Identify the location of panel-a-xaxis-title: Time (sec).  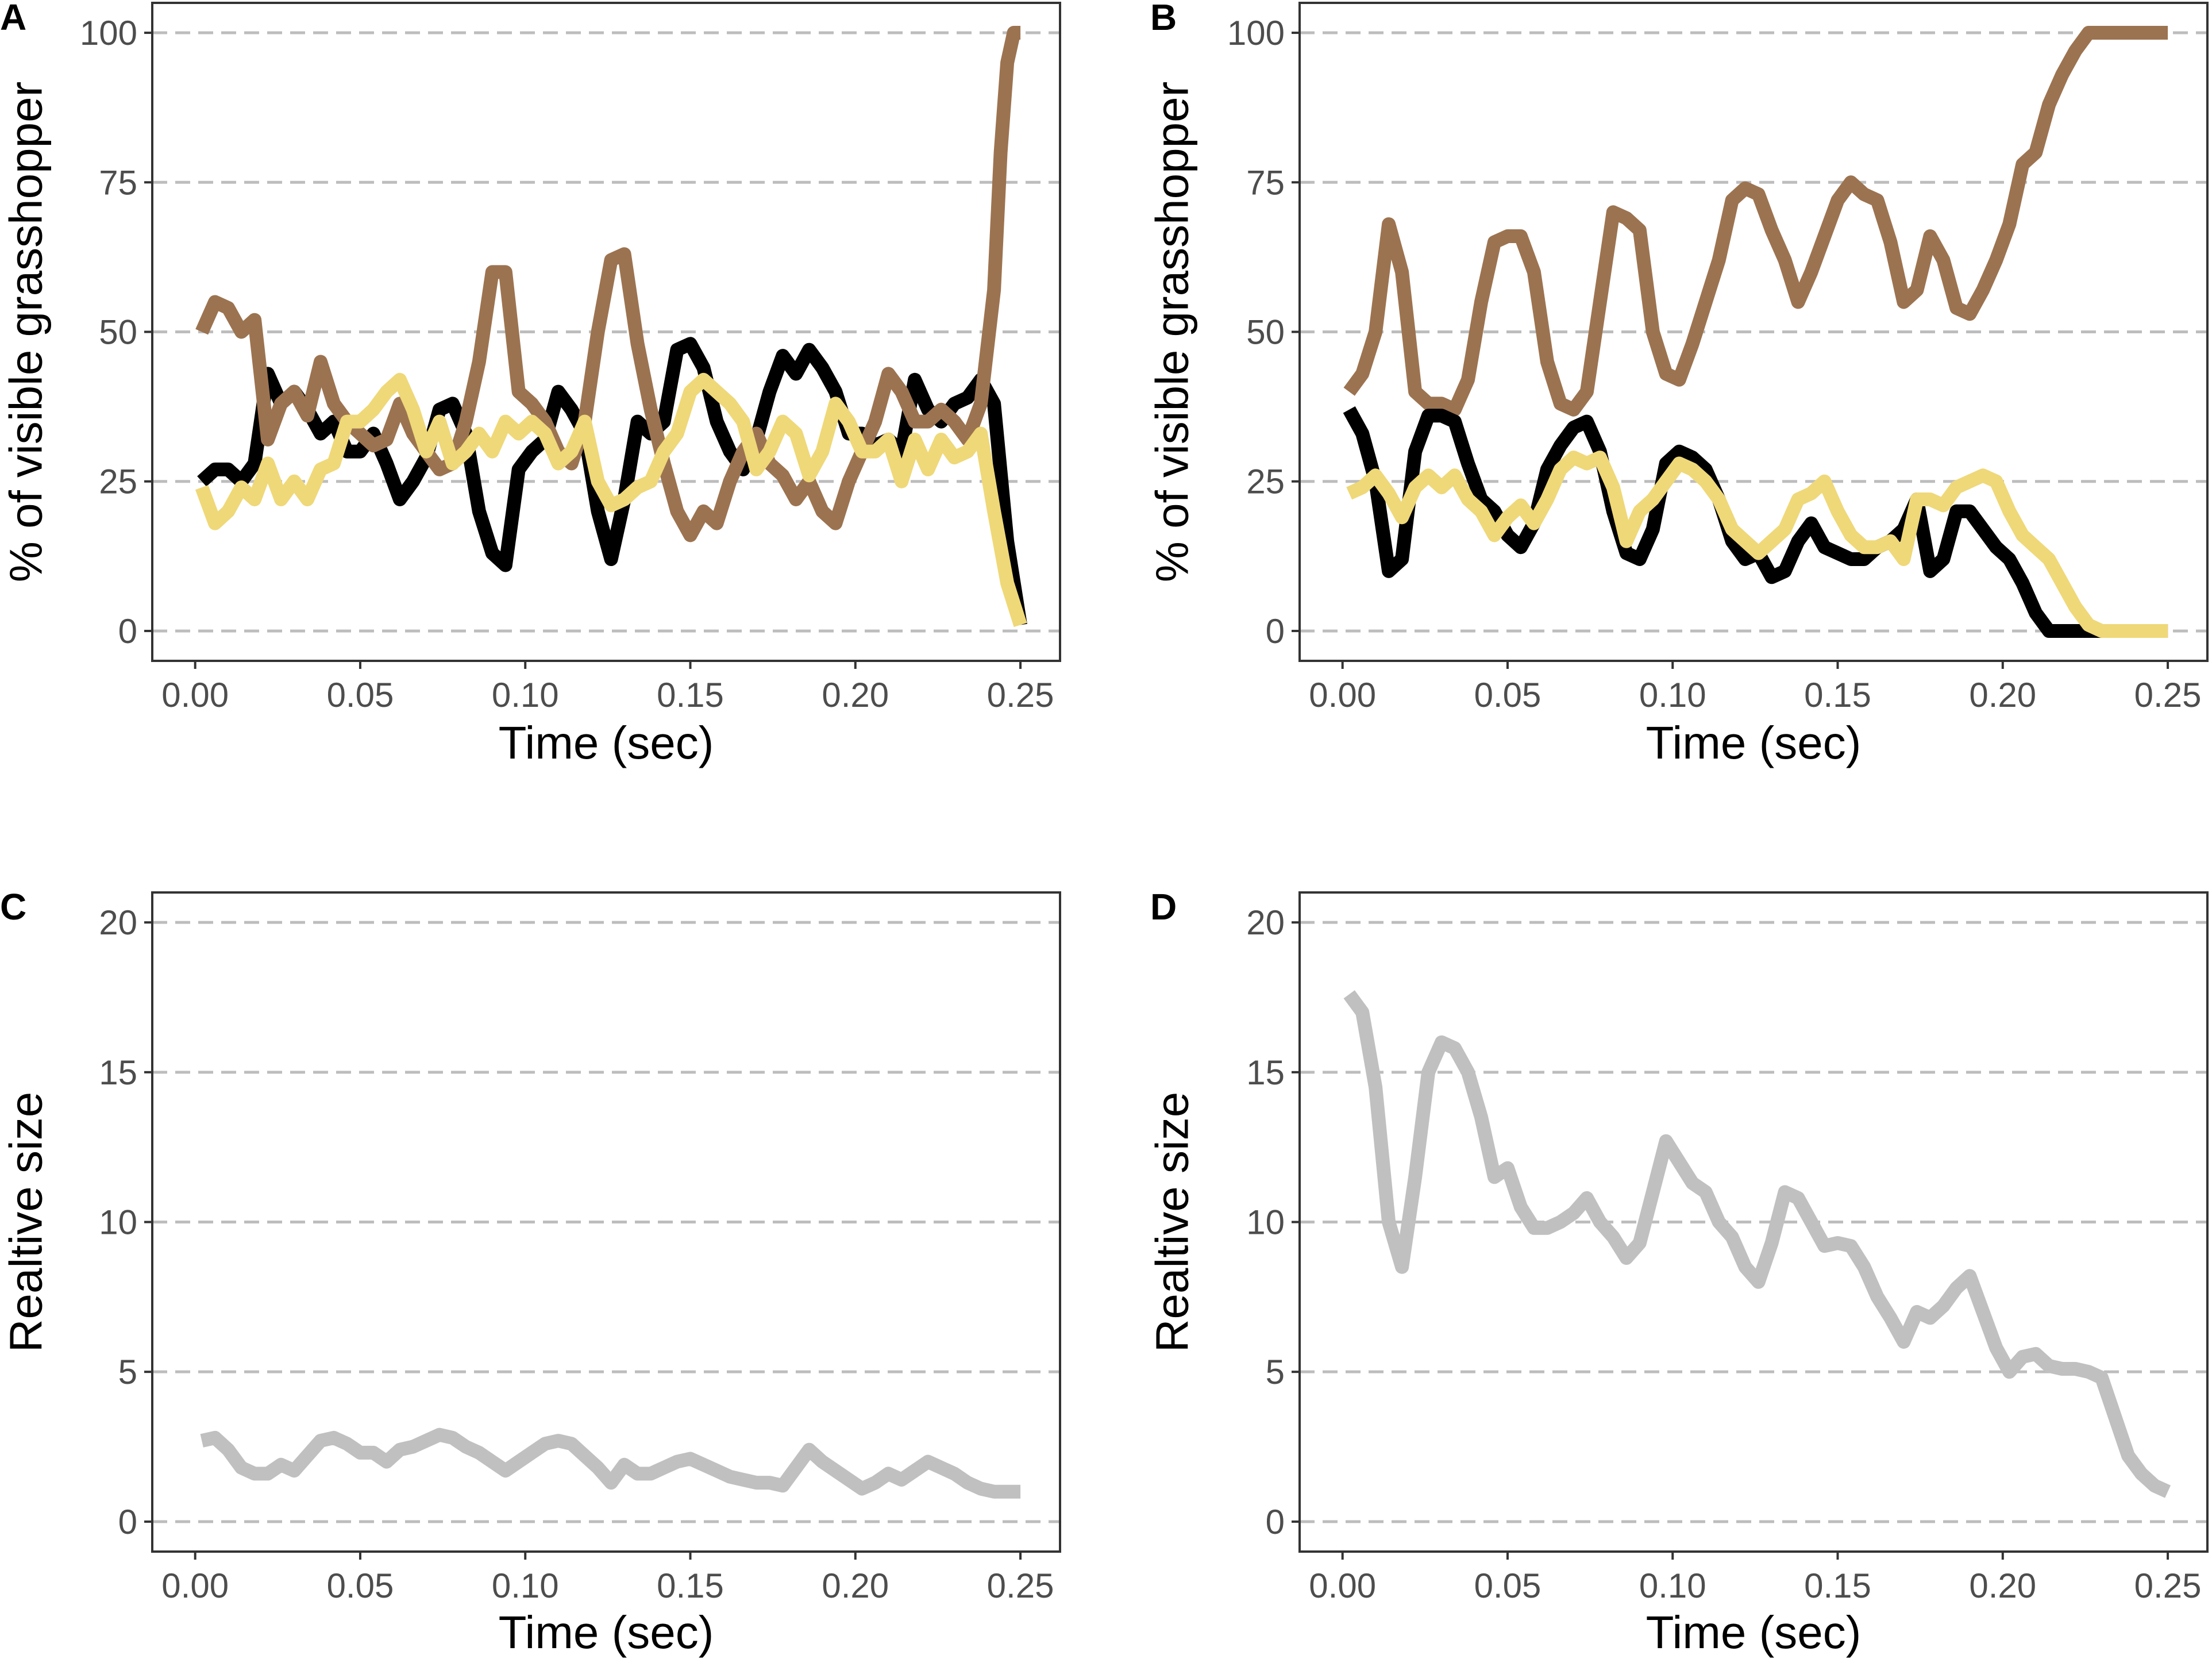
(606, 742).